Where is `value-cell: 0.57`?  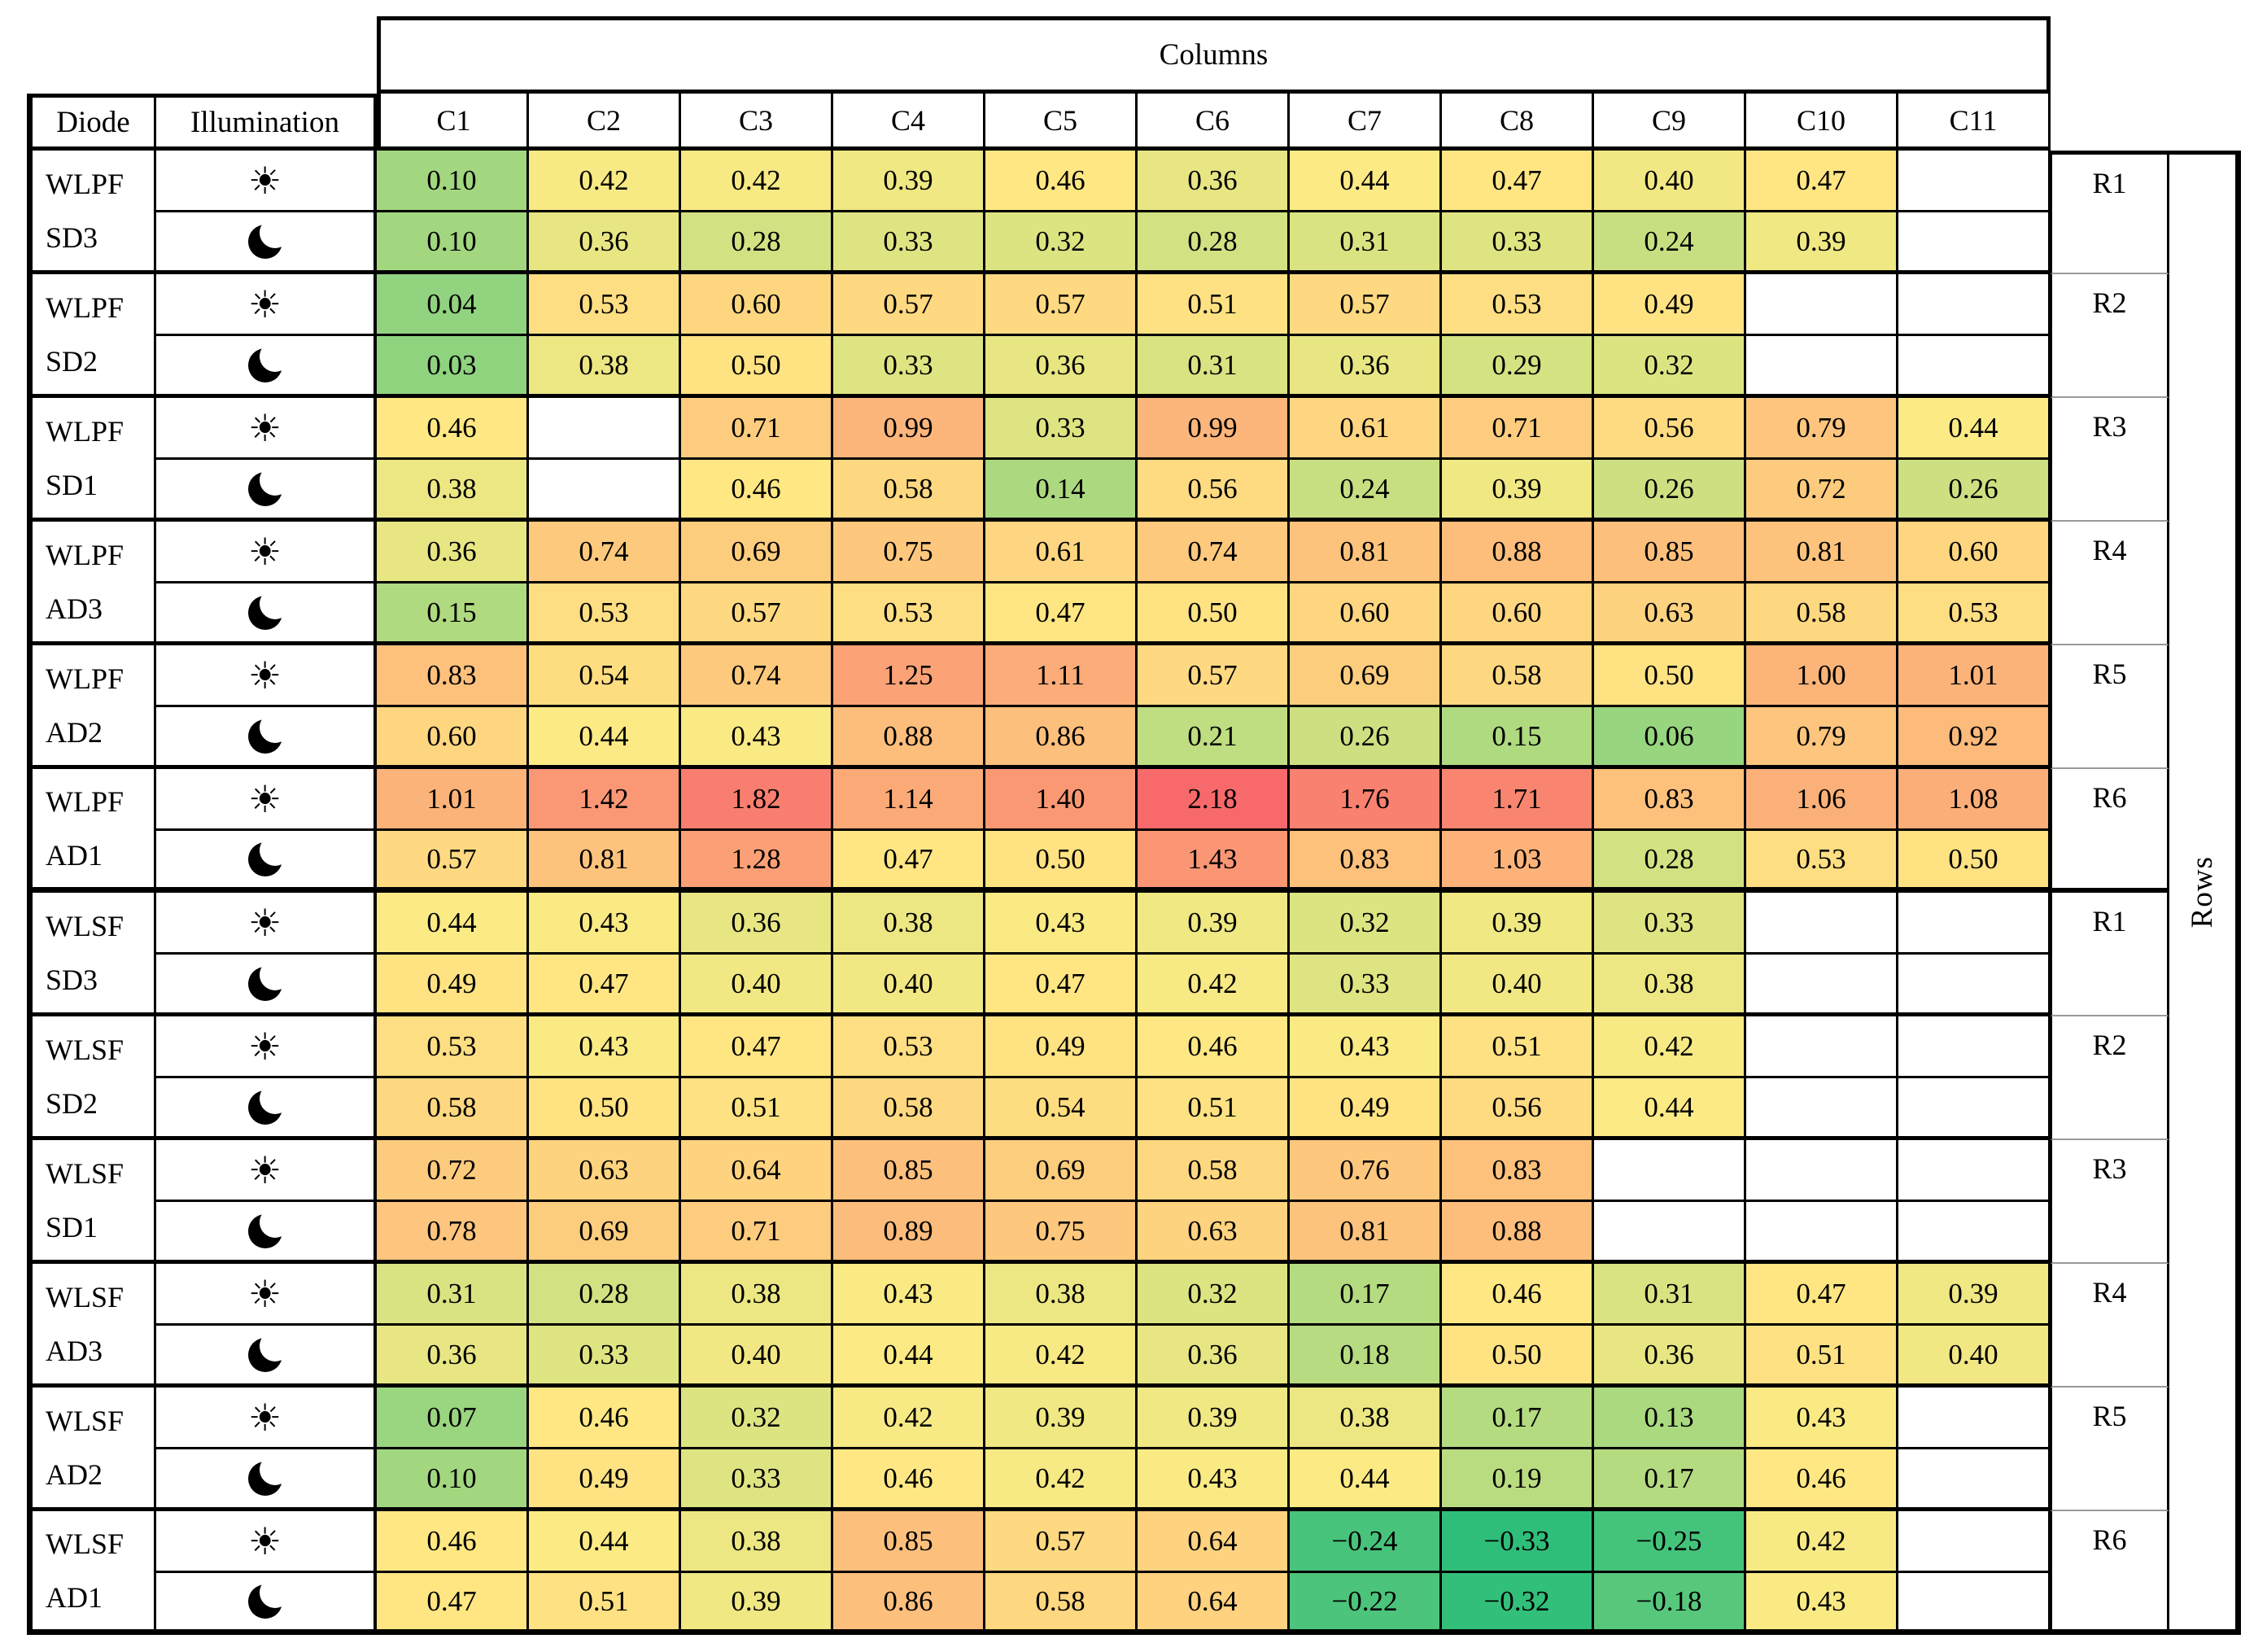
value-cell: 0.57 is located at coordinates (1061, 305).